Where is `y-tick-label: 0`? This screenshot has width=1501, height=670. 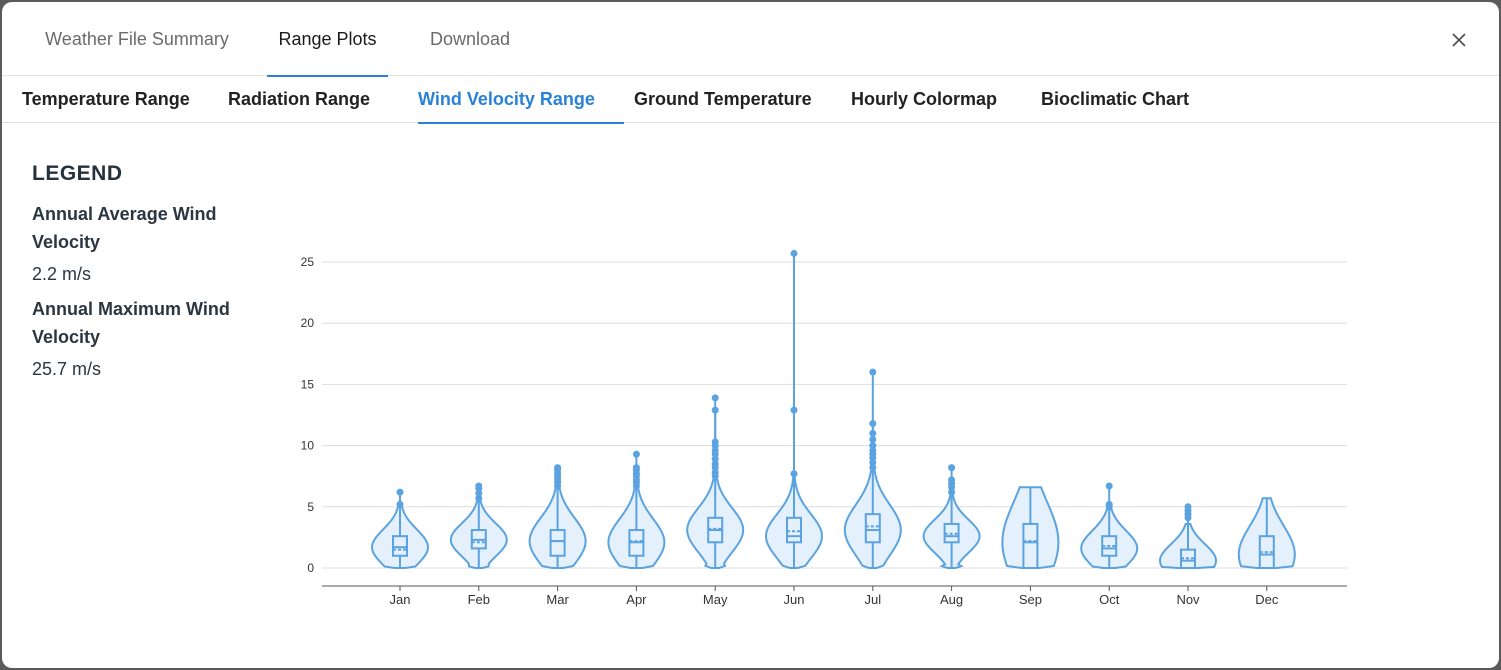
y-tick-label: 0 is located at coordinates (310, 568).